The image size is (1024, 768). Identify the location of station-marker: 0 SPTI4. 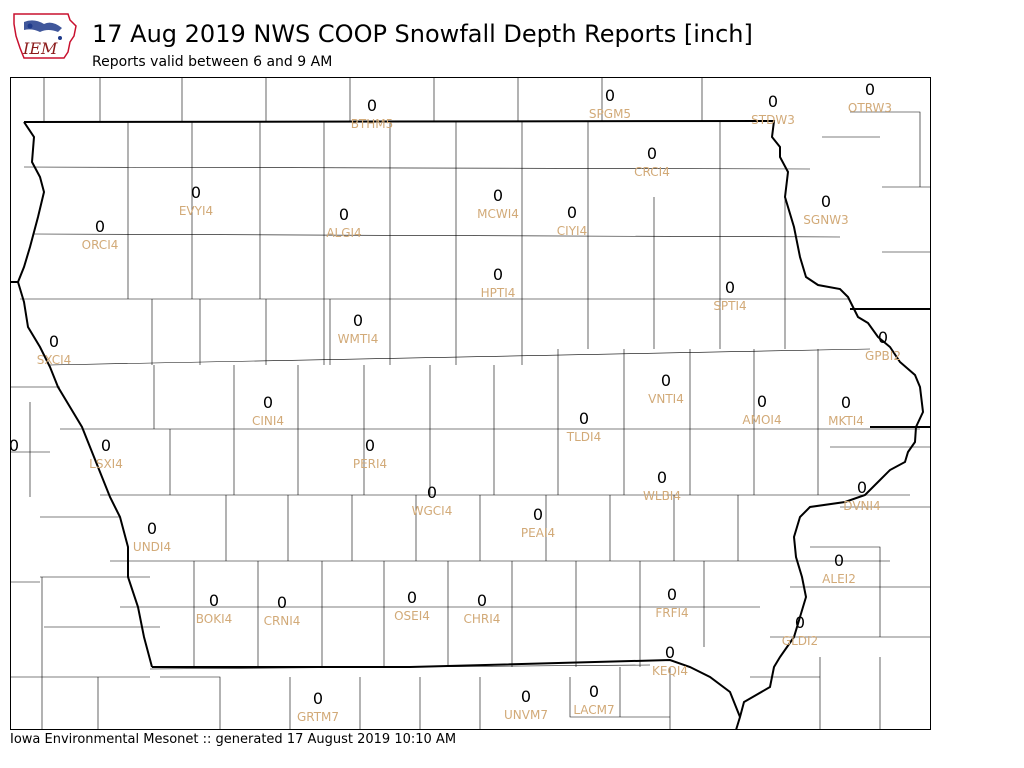
(729, 295).